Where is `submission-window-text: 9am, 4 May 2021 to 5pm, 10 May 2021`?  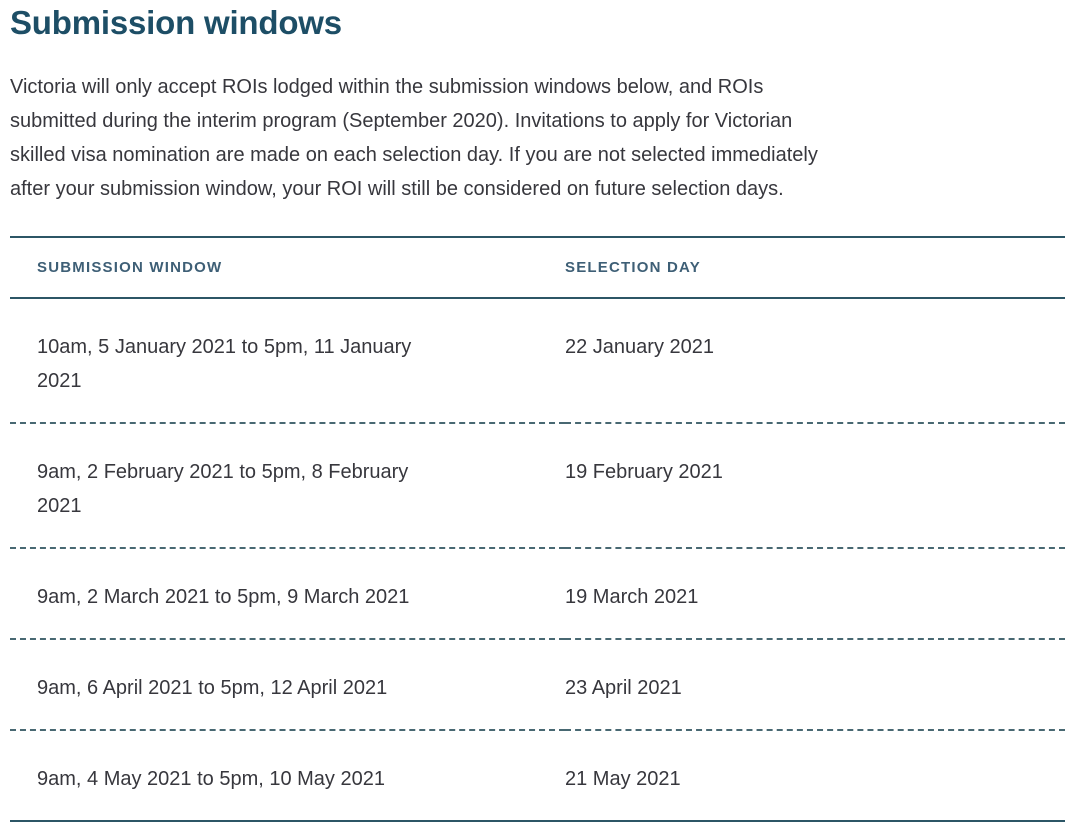
submission-window-text: 9am, 4 May 2021 to 5pm, 10 May 2021 is located at coordinates (211, 779).